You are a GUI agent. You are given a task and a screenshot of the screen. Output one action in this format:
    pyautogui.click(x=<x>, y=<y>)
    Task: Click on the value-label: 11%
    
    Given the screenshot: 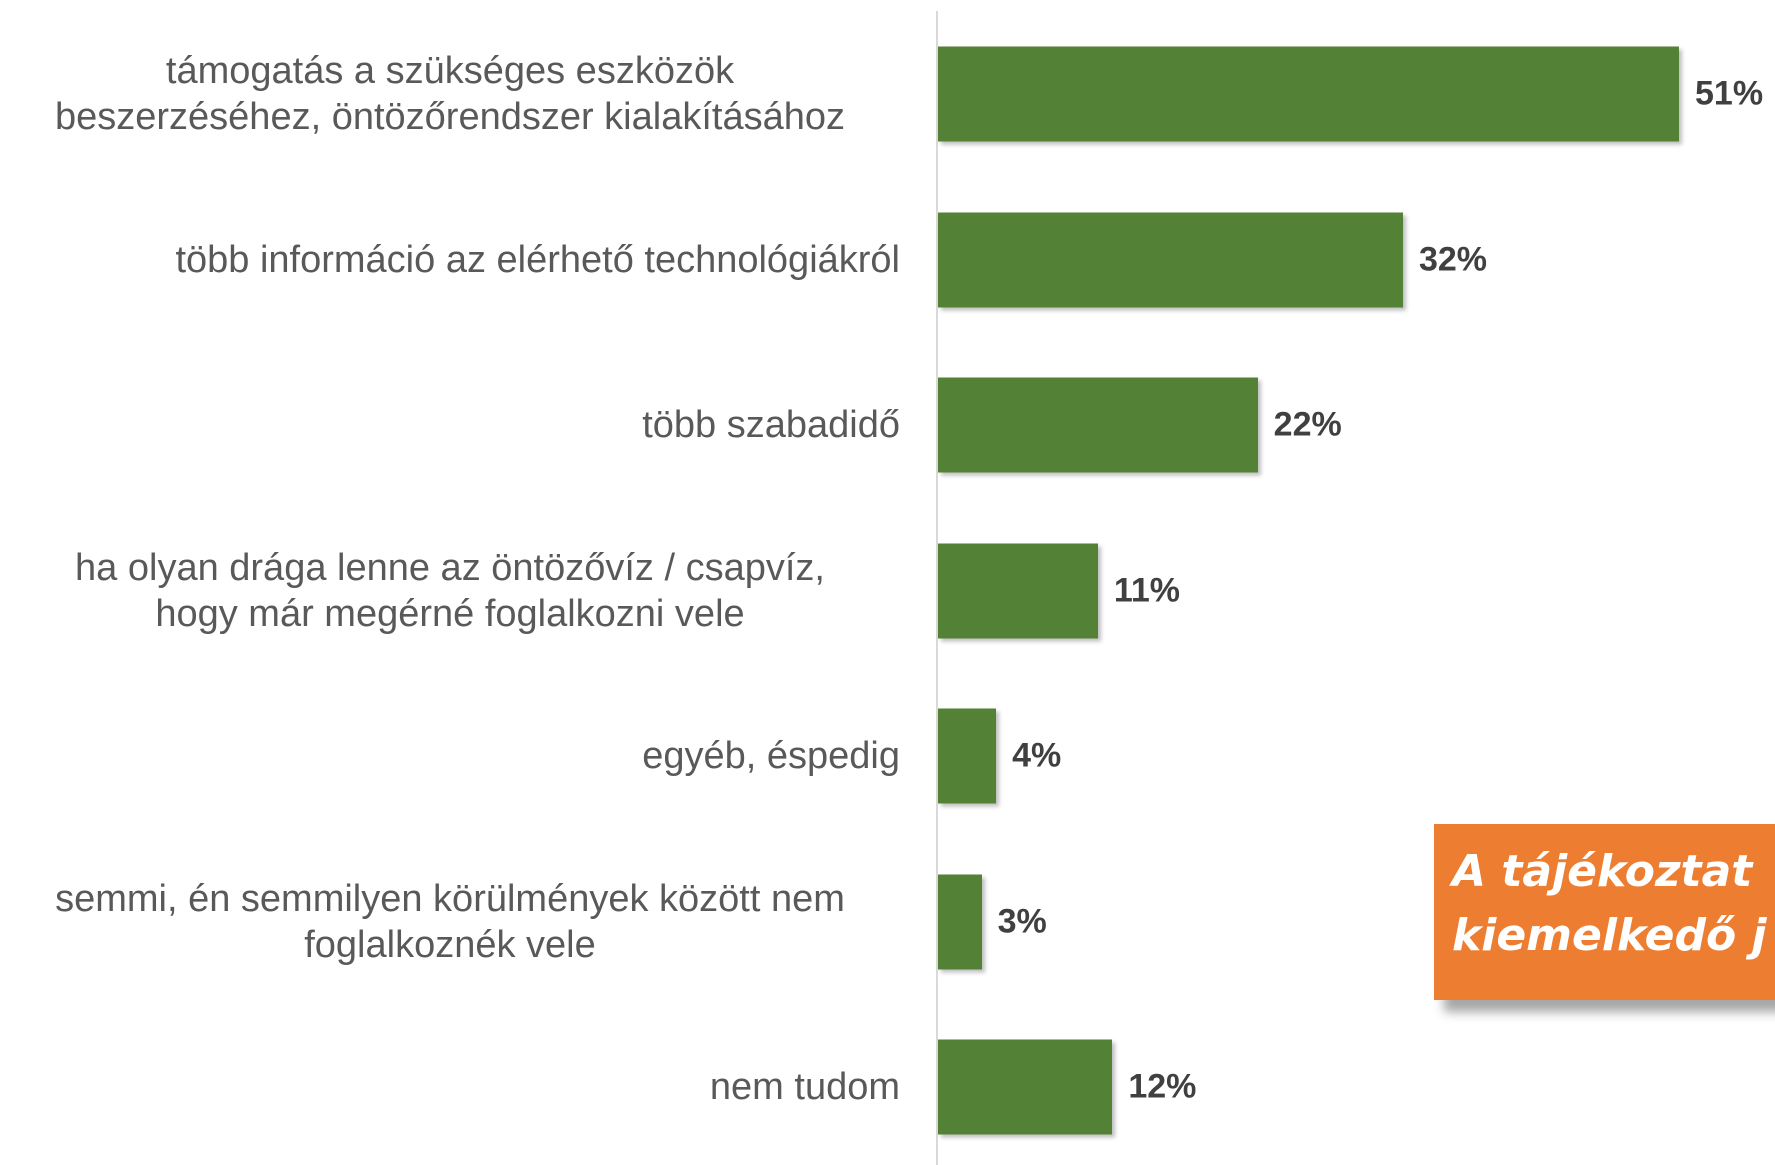 What is the action you would take?
    pyautogui.click(x=1147, y=590)
    